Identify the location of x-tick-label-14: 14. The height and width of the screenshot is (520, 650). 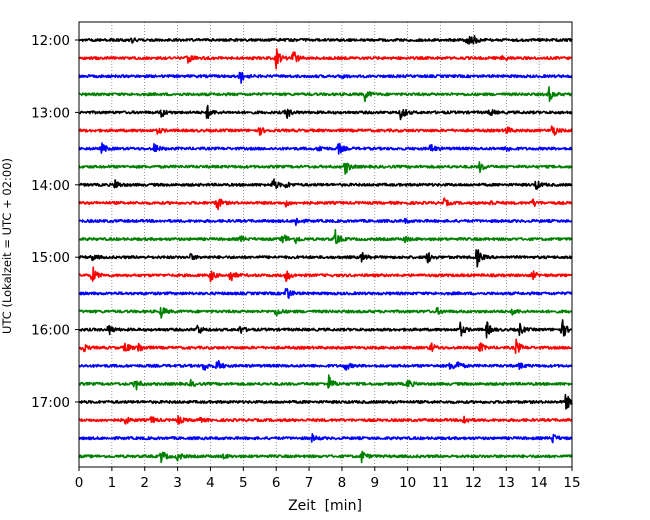
(539, 483).